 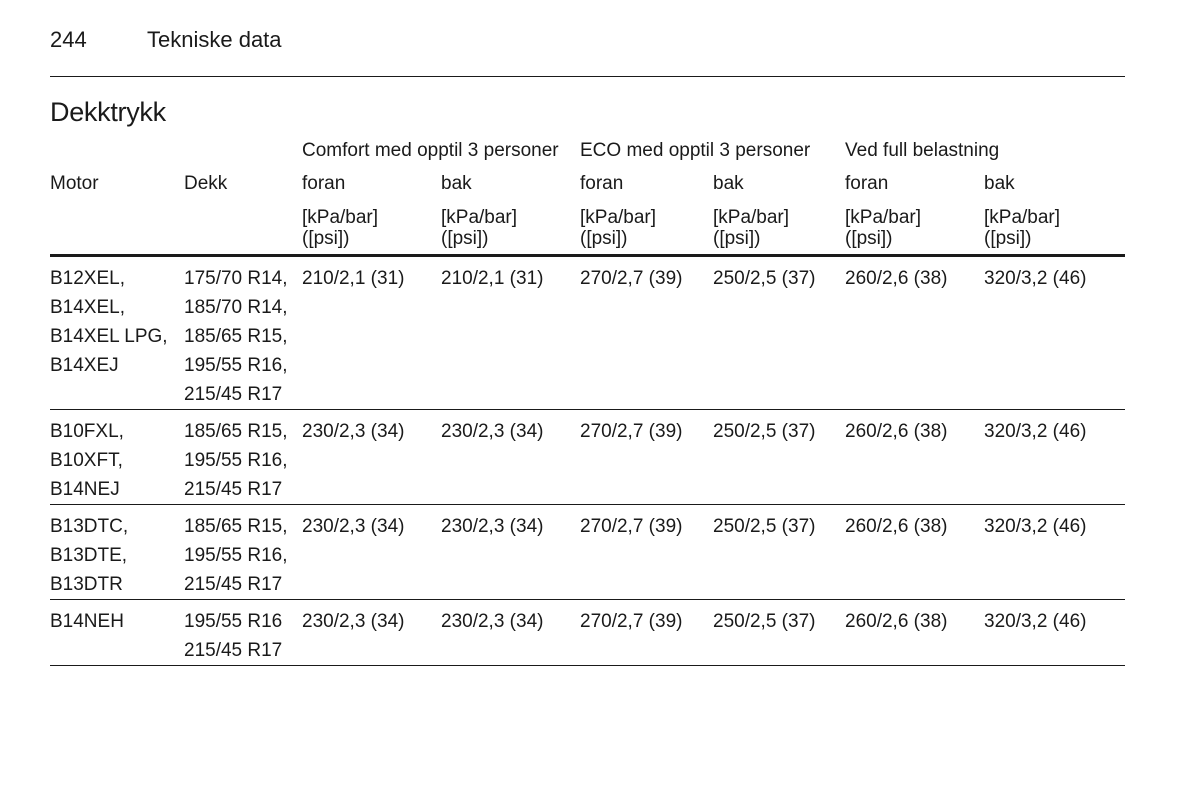 I want to click on tire-cell: 195/55 R16 215/45 R17, so click(x=233, y=636).